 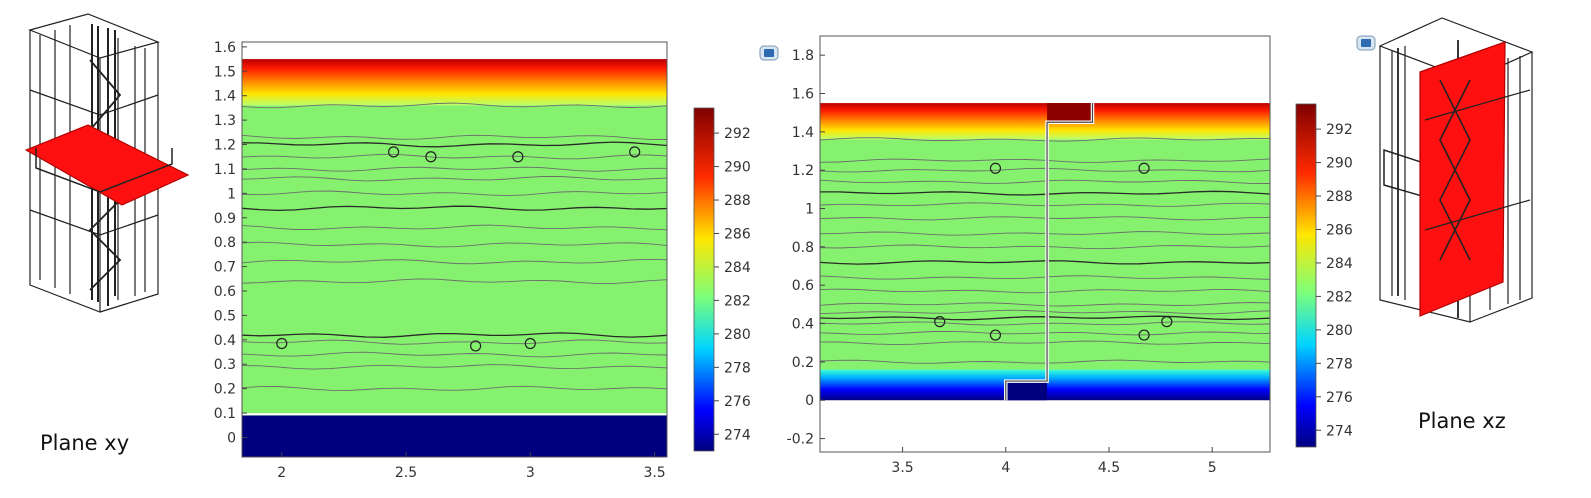 What do you see at coordinates (1049, 252) in the screenshot?
I see `step-outline` at bounding box center [1049, 252].